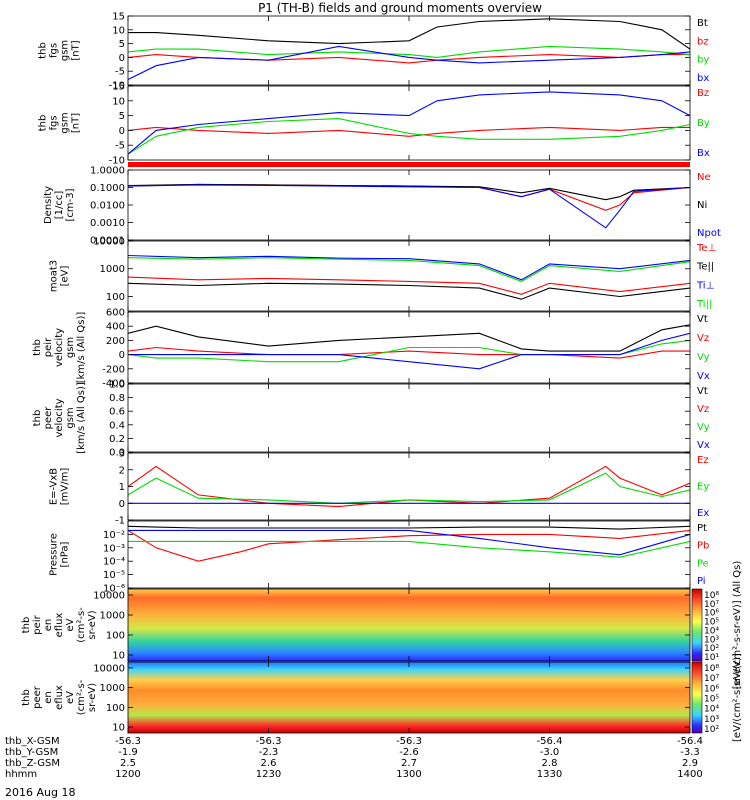 The height and width of the screenshot is (800, 750). What do you see at coordinates (54, 276) in the screenshot?
I see `ylabel-line: moat3` at bounding box center [54, 276].